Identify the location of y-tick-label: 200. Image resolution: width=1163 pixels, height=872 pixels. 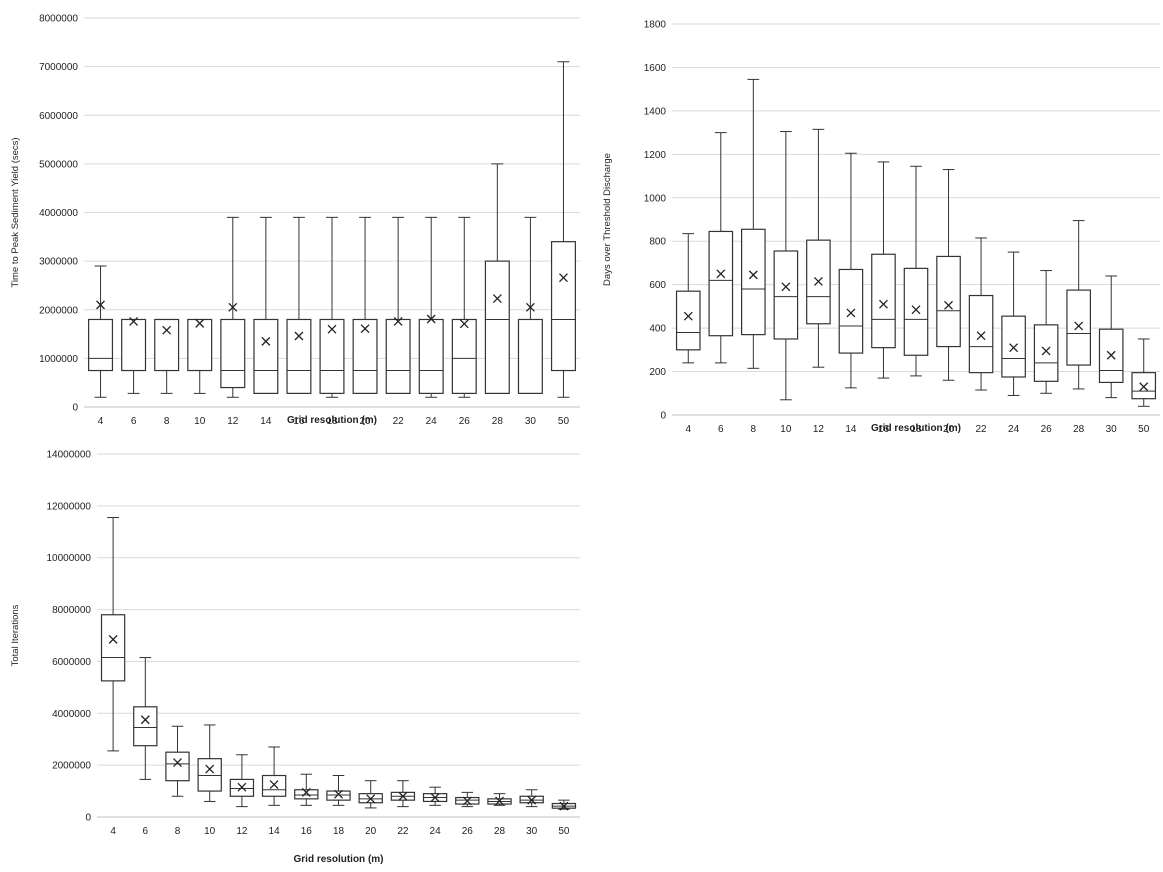
(657, 372).